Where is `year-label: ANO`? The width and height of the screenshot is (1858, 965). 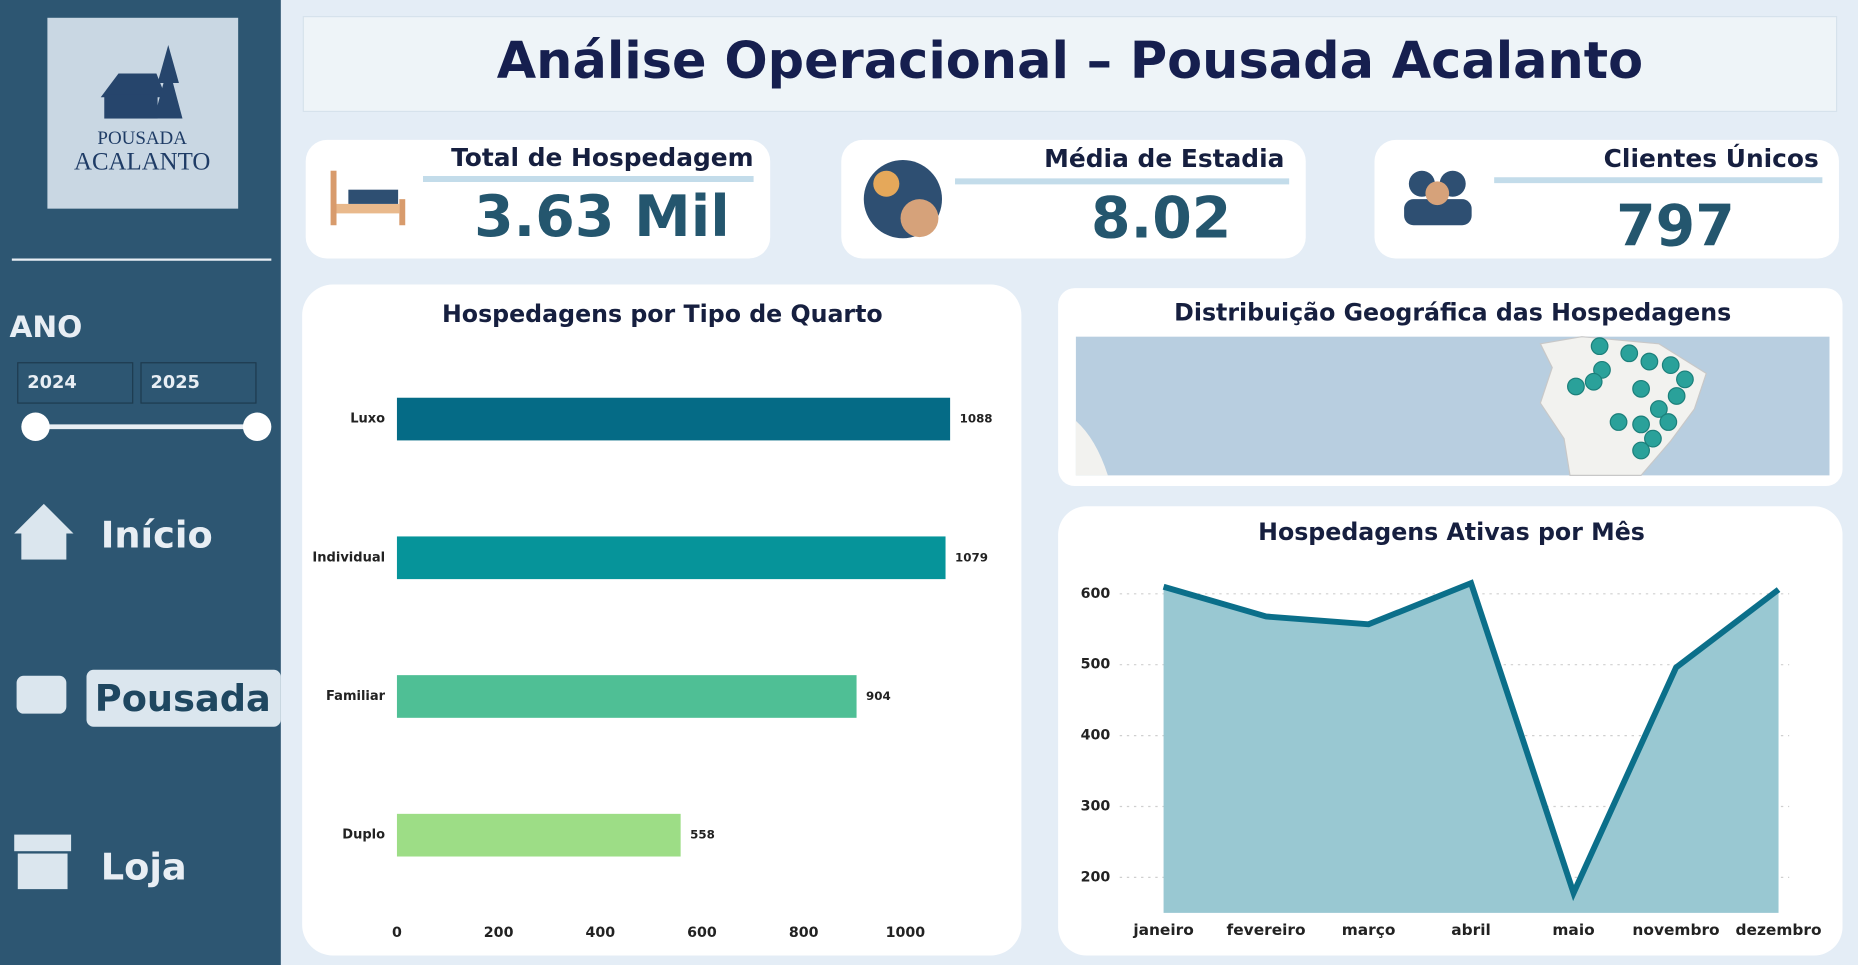
year-label: ANO is located at coordinates (45, 326).